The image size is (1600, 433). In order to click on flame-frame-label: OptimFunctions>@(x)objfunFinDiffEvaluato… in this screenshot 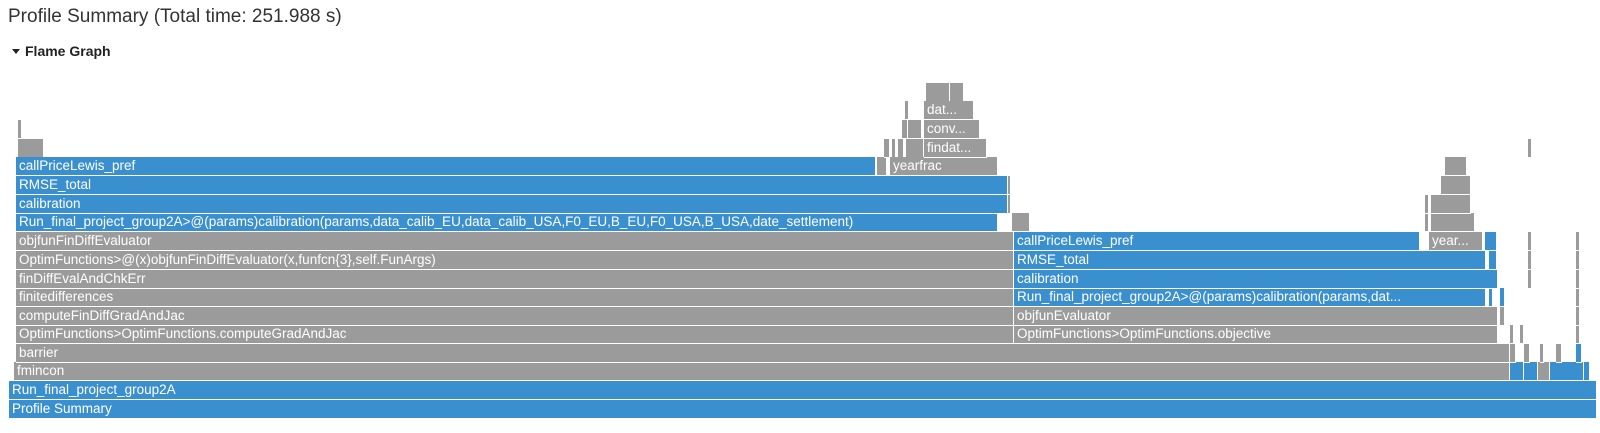, I will do `click(227, 259)`.